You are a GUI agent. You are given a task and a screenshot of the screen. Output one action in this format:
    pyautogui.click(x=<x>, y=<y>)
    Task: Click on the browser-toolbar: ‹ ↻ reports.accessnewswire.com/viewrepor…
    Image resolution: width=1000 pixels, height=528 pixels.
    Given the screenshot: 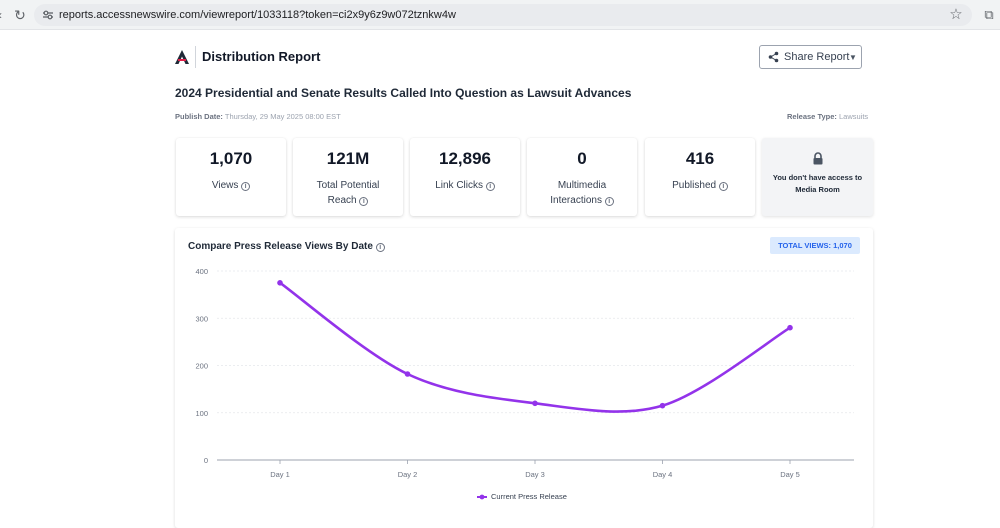 What is the action you would take?
    pyautogui.click(x=500, y=15)
    